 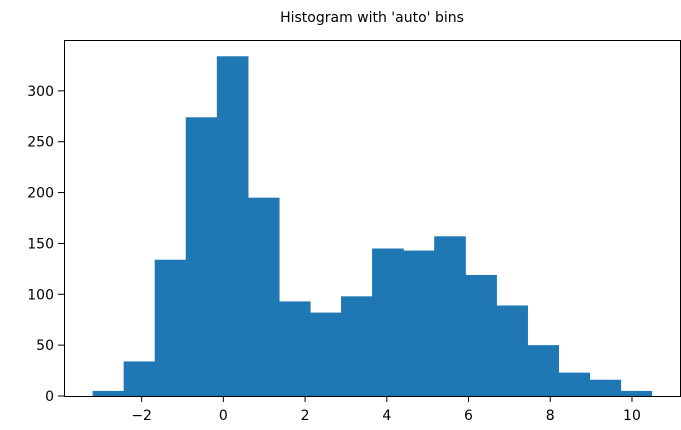 I want to click on y-tick-label: 300, so click(x=40, y=92).